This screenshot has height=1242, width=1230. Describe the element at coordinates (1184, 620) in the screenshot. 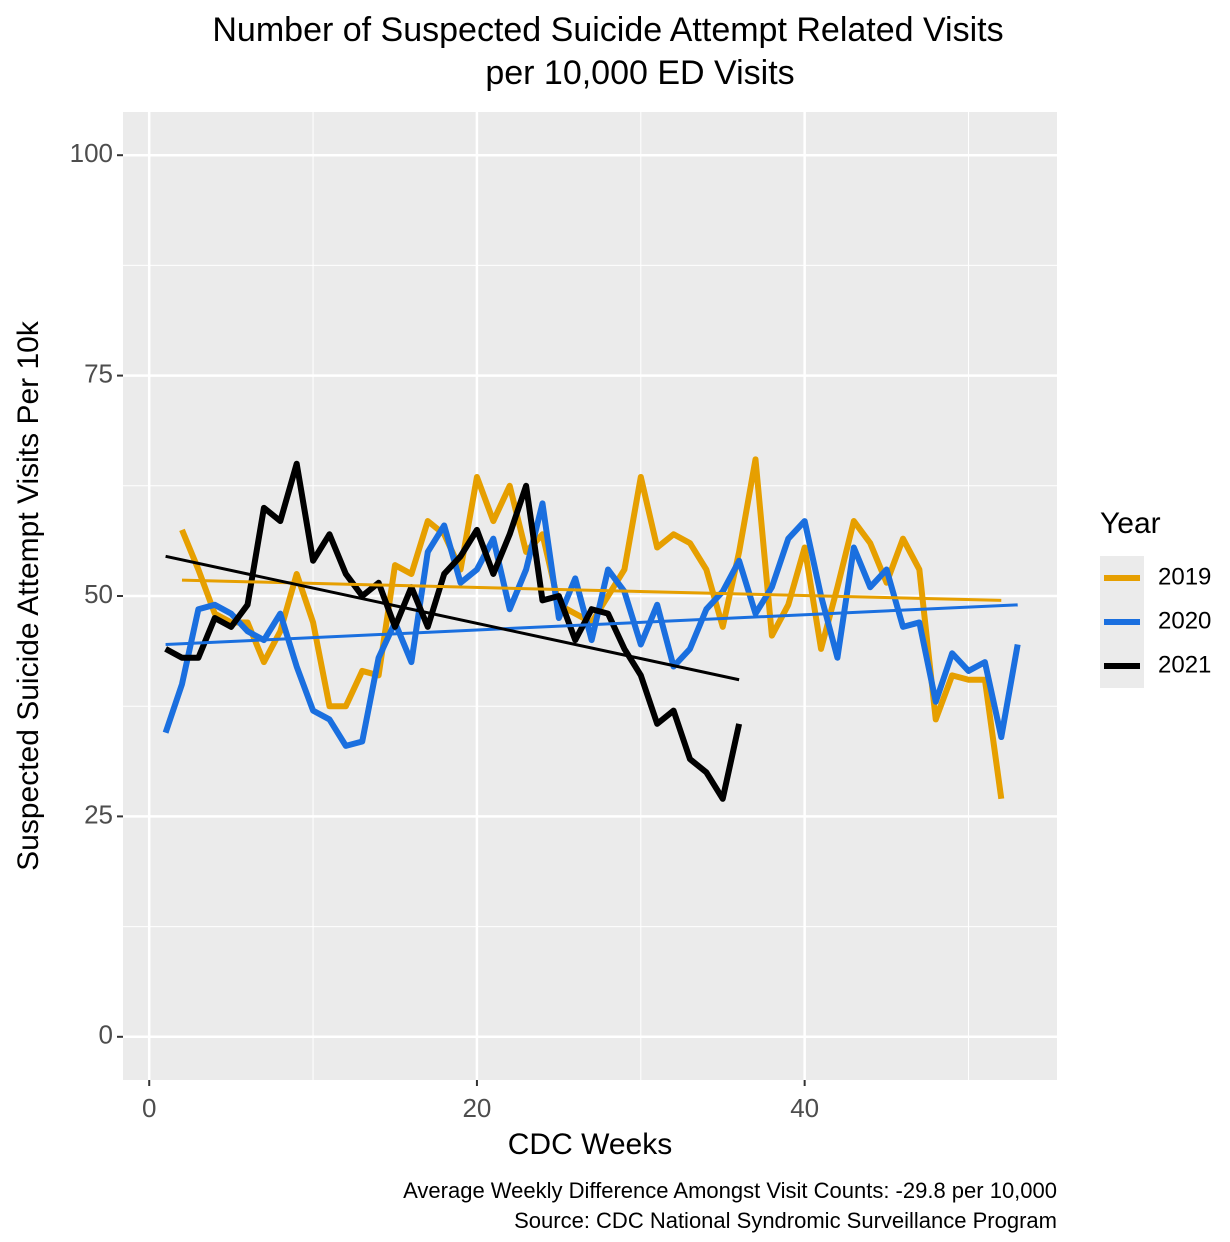

I see `legend-label: 2020` at that location.